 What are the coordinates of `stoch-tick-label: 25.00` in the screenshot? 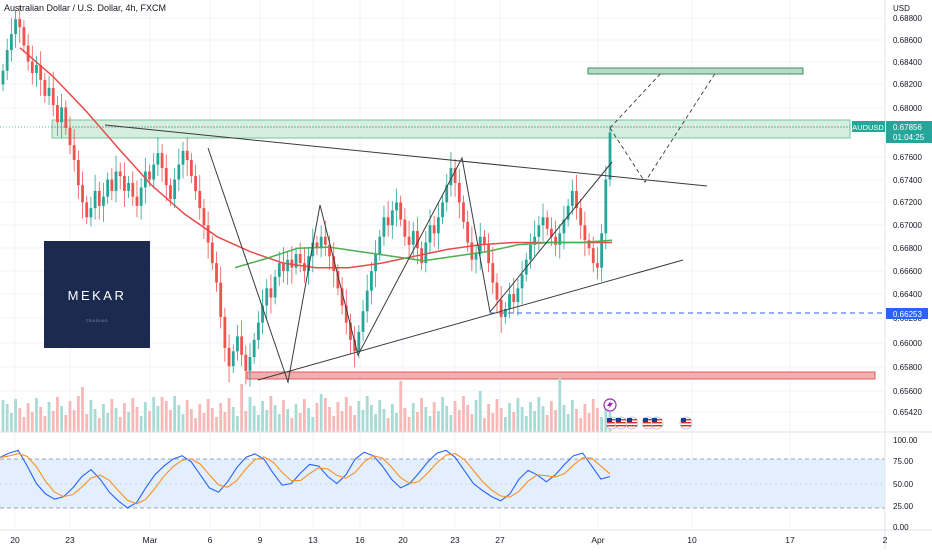 It's located at (903, 506).